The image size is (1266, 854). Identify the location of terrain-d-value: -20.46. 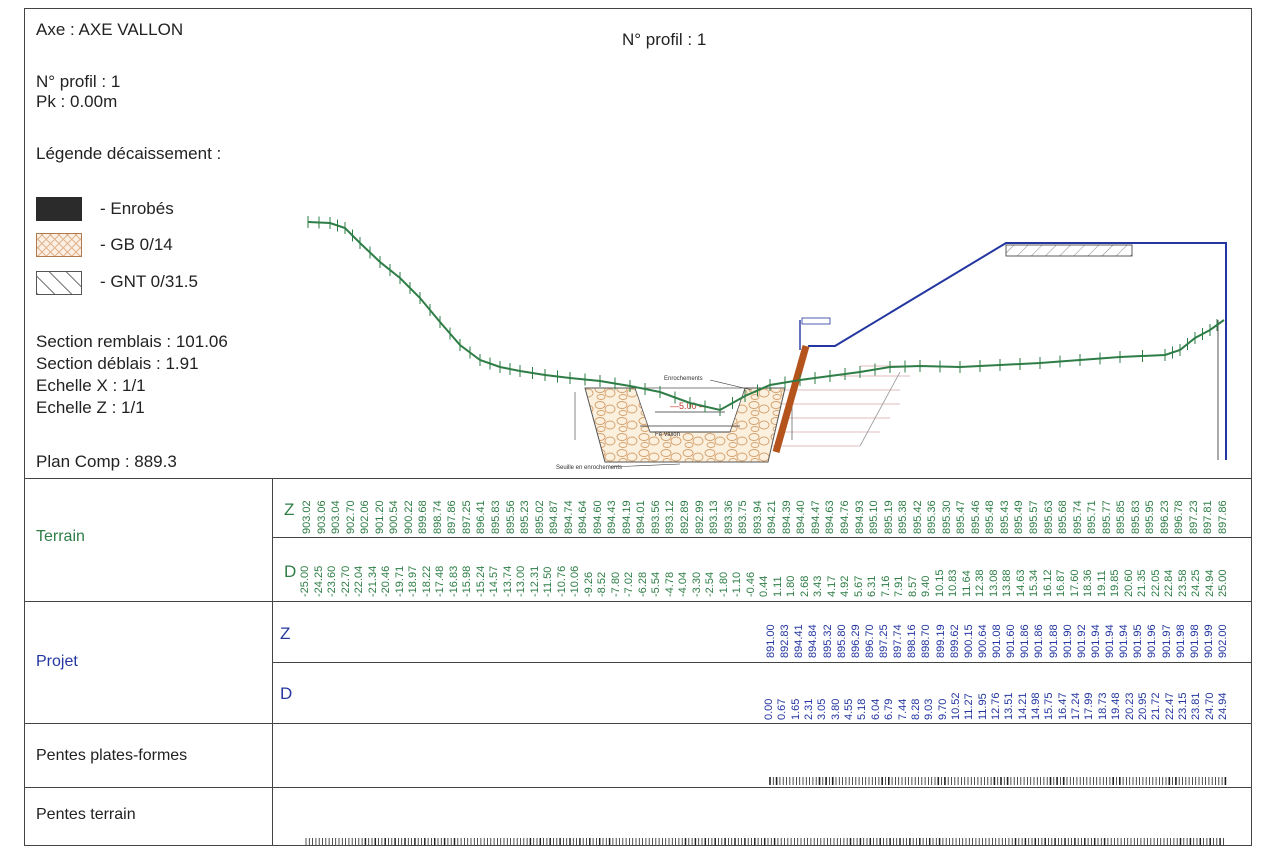
(386, 581).